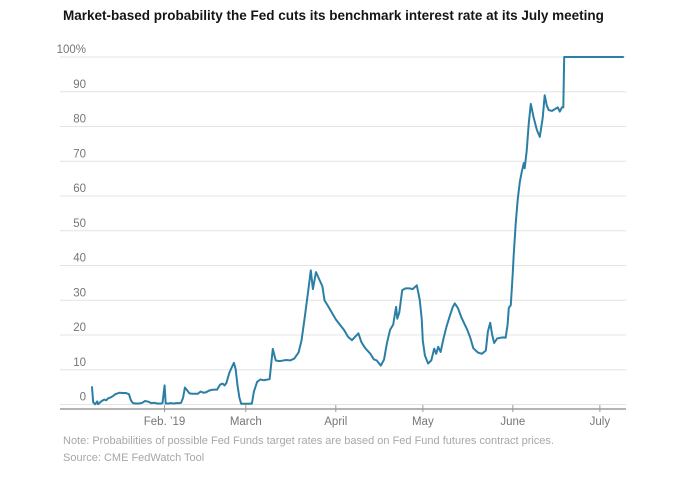 Image resolution: width=684 pixels, height=492 pixels. Describe the element at coordinates (600, 422) in the screenshot. I see `x-tick-label: July` at that location.